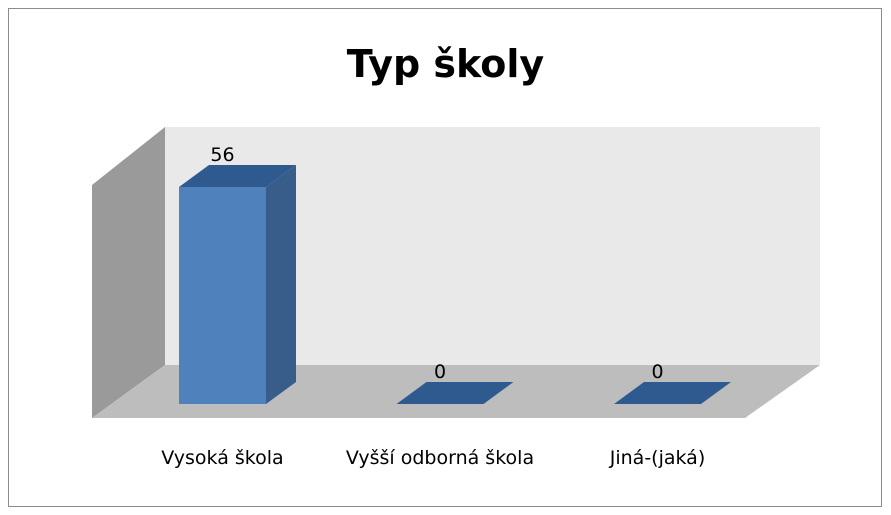  What do you see at coordinates (657, 458) in the screenshot?
I see `x-tick-label: Jiná-(jaká)` at bounding box center [657, 458].